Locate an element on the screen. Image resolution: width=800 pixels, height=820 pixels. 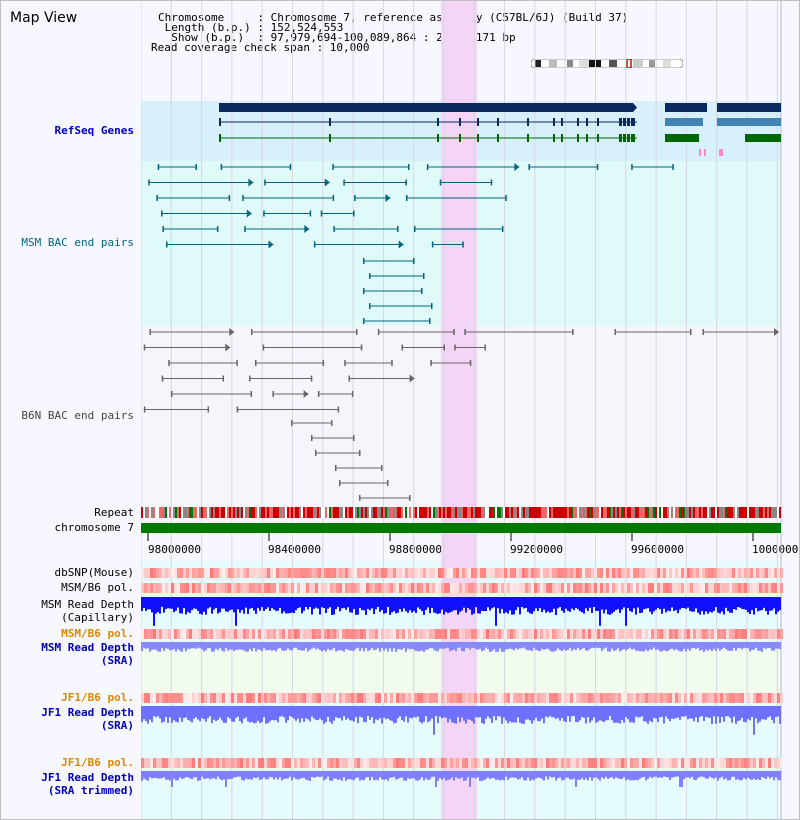
track-label-jf1-depth-trimmed: JF1 Read Depth is located at coordinates (87, 777).